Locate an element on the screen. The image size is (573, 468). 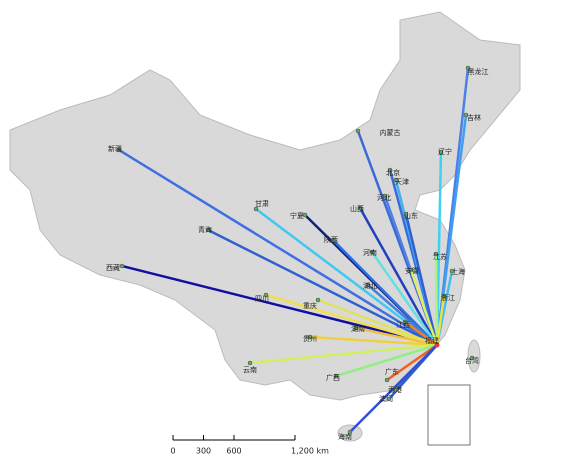
province-label: 广西 is located at coordinates (333, 377).